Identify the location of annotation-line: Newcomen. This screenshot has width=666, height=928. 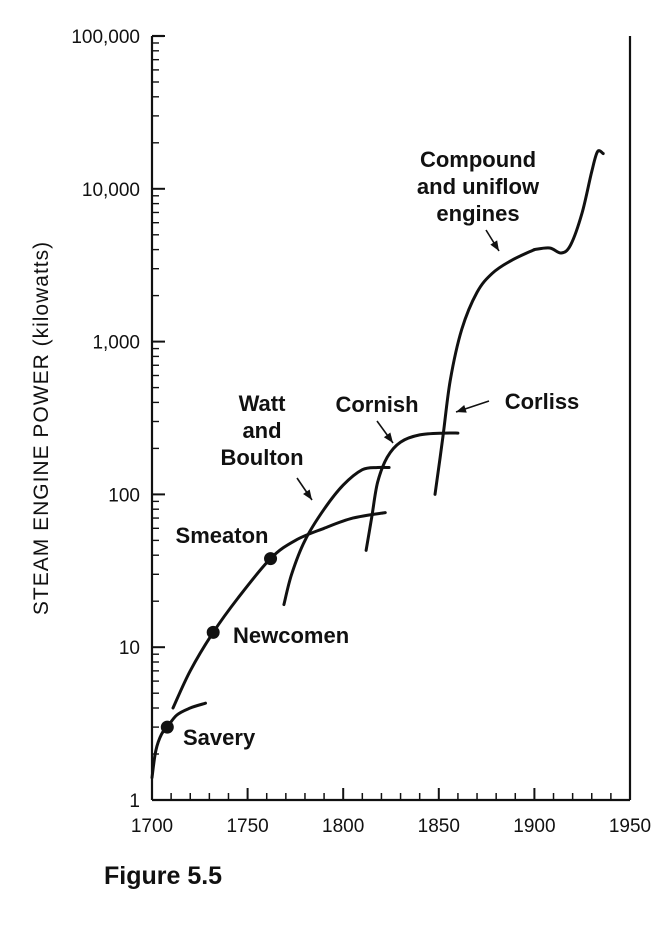
(291, 635).